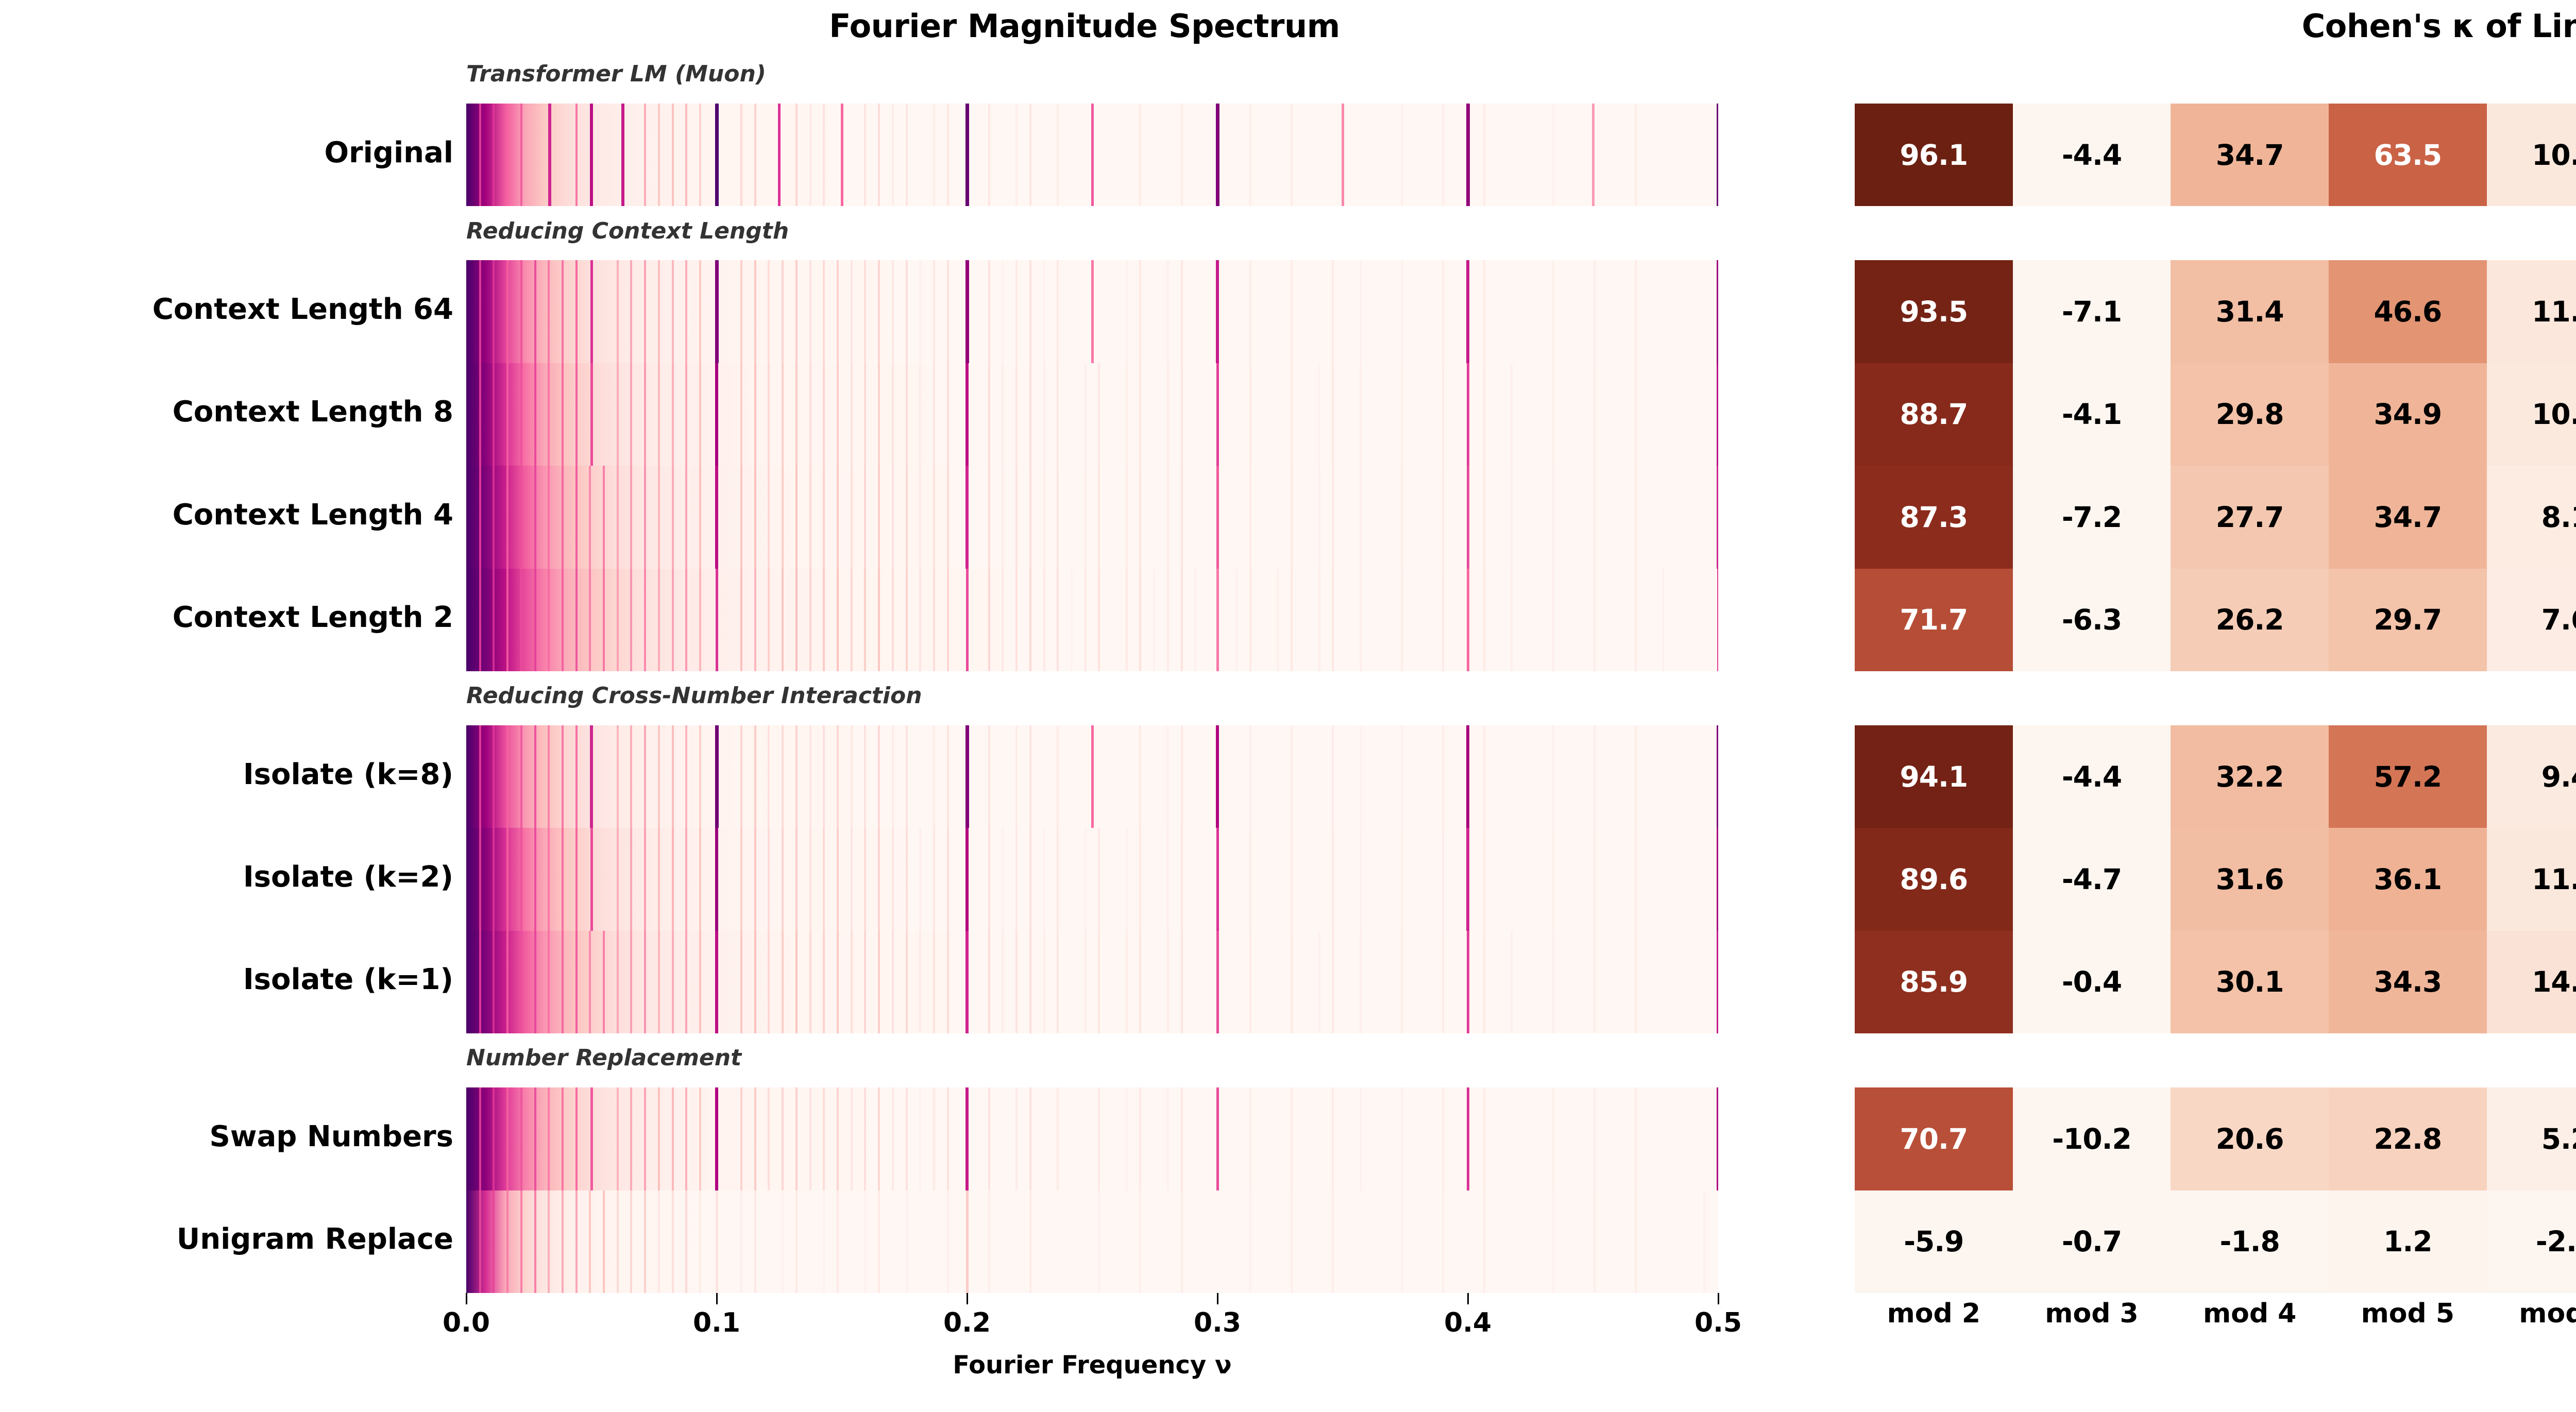  I want to click on kappa-cell: 57.2, so click(2408, 776).